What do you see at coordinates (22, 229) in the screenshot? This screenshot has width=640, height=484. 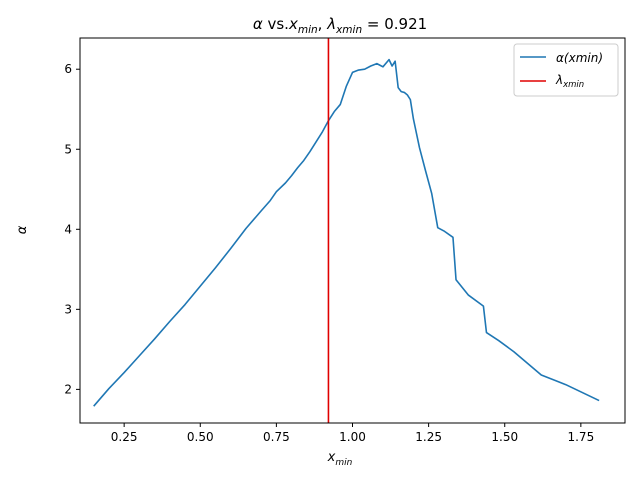 I see `y-axis-label: α` at bounding box center [22, 229].